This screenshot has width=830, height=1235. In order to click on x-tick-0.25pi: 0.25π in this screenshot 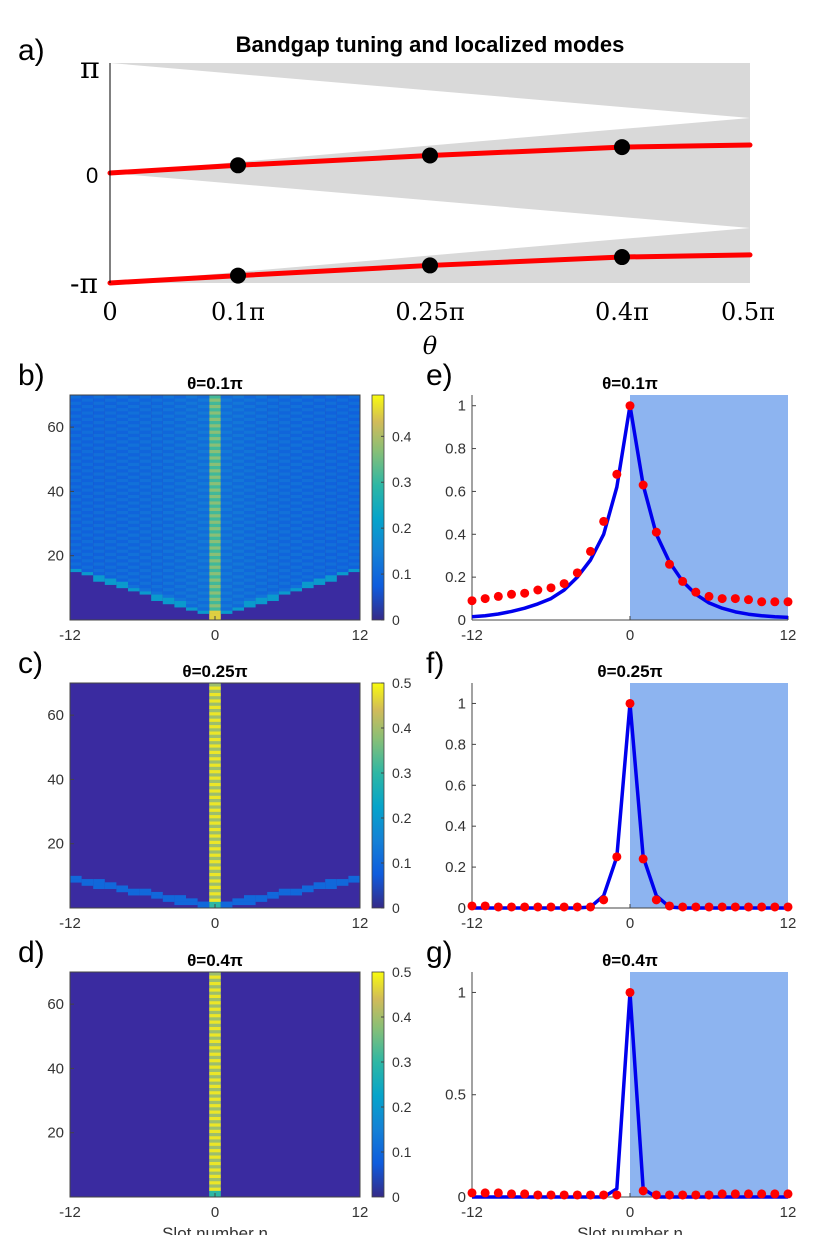, I will do `click(429, 312)`.